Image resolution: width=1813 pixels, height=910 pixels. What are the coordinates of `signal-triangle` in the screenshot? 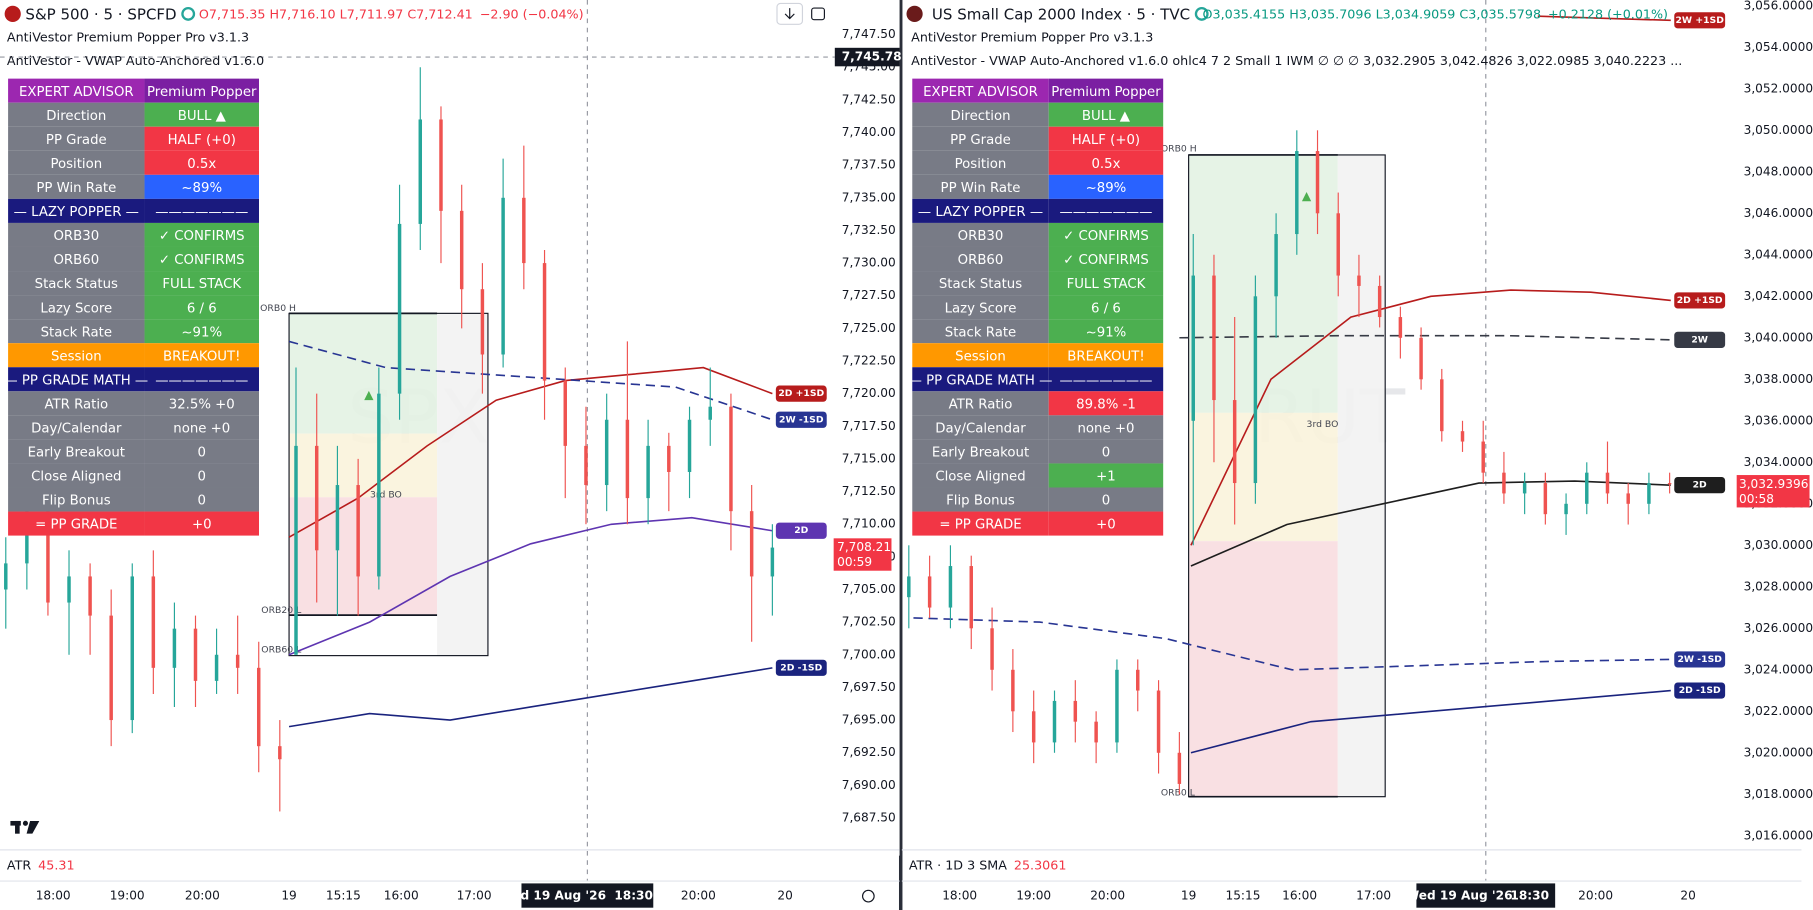 It's located at (369, 395).